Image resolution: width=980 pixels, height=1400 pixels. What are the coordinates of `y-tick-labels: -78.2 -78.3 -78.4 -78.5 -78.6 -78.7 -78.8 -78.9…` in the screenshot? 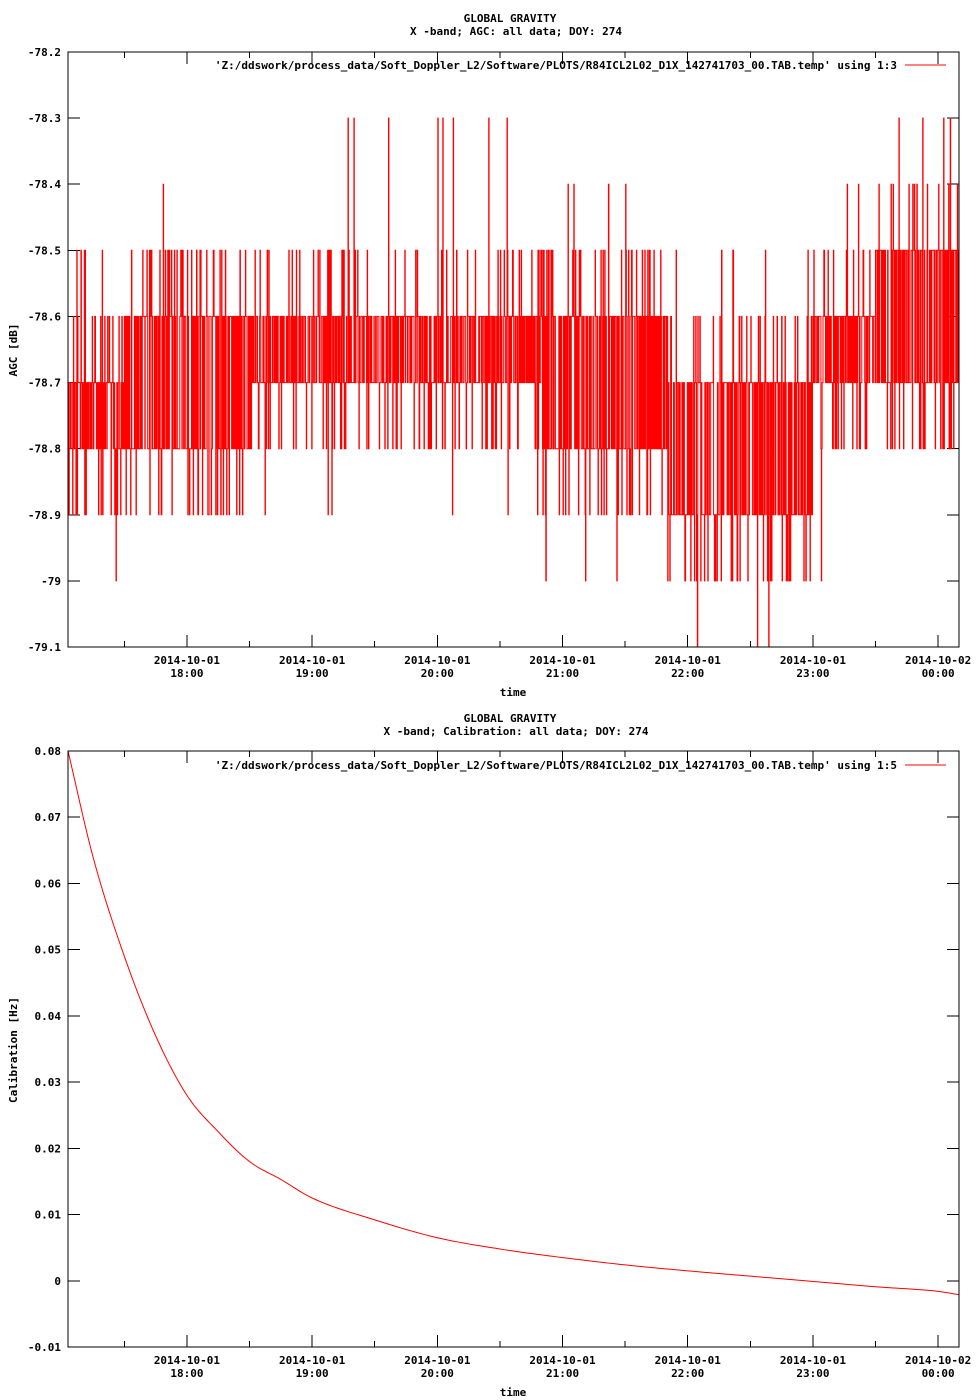 It's located at (44, 350).